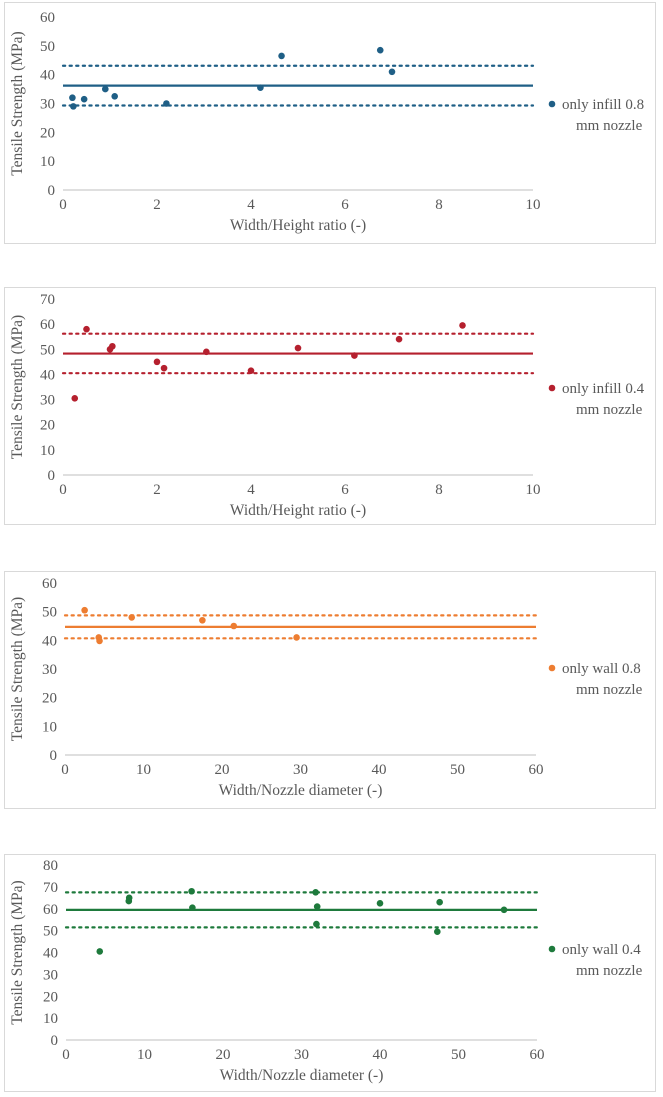  What do you see at coordinates (379, 770) in the screenshot?
I see `chart-3-x-tick-label: 40` at bounding box center [379, 770].